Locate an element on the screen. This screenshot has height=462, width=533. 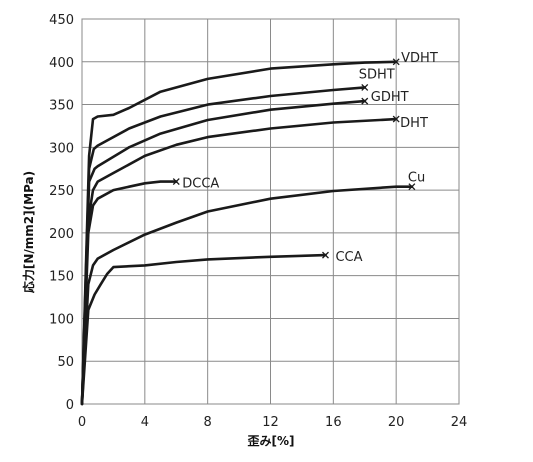
y-tick-label: 200 is located at coordinates (61, 234).